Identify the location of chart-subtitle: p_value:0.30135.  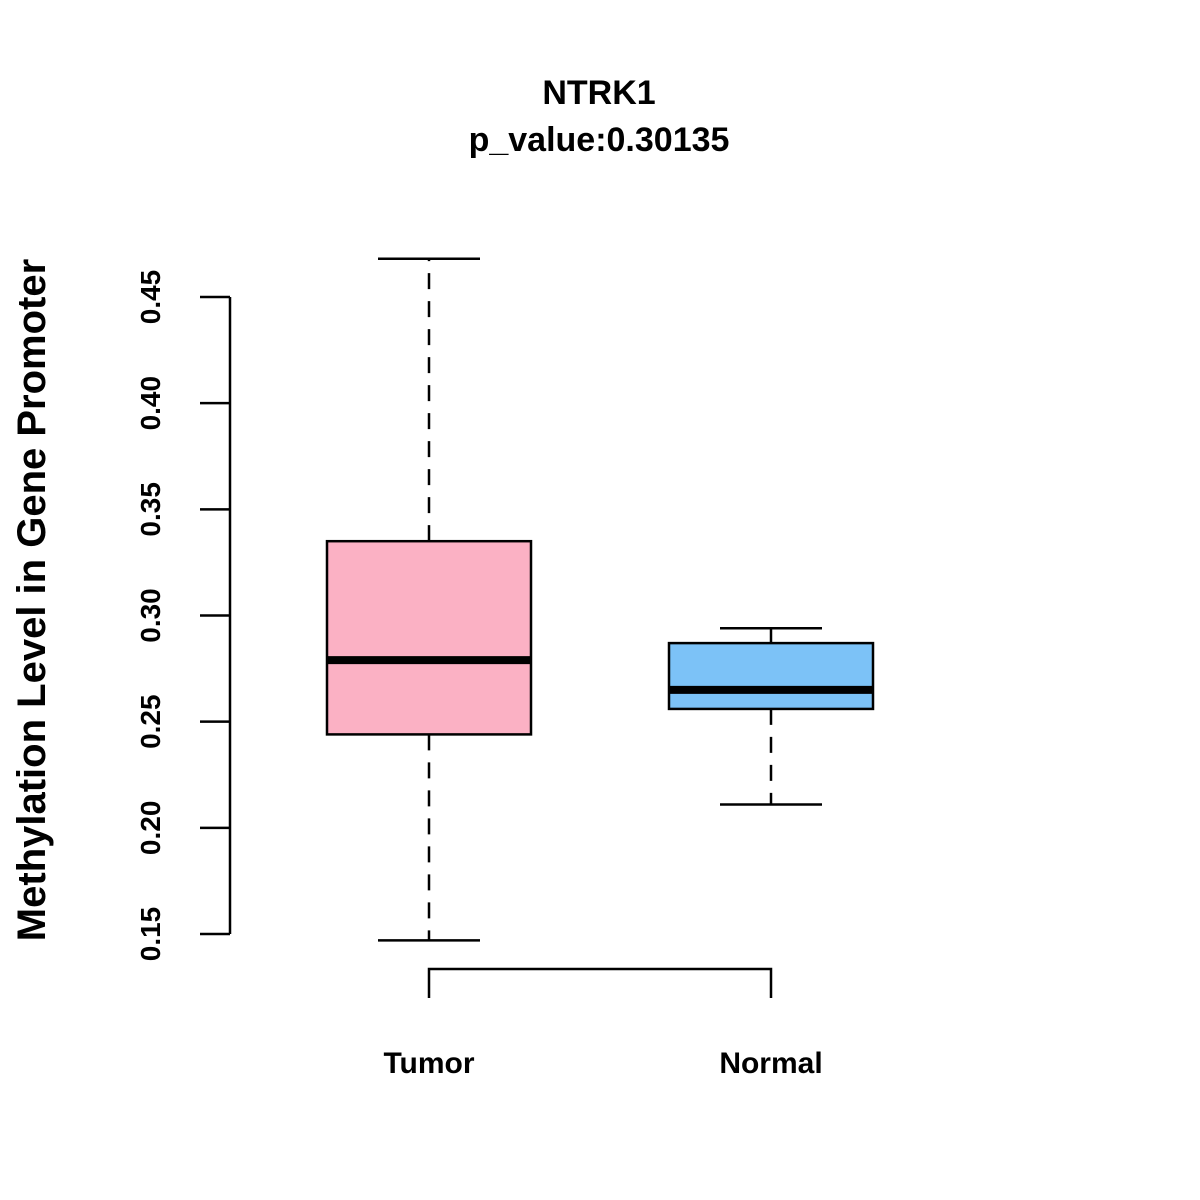
(599, 140).